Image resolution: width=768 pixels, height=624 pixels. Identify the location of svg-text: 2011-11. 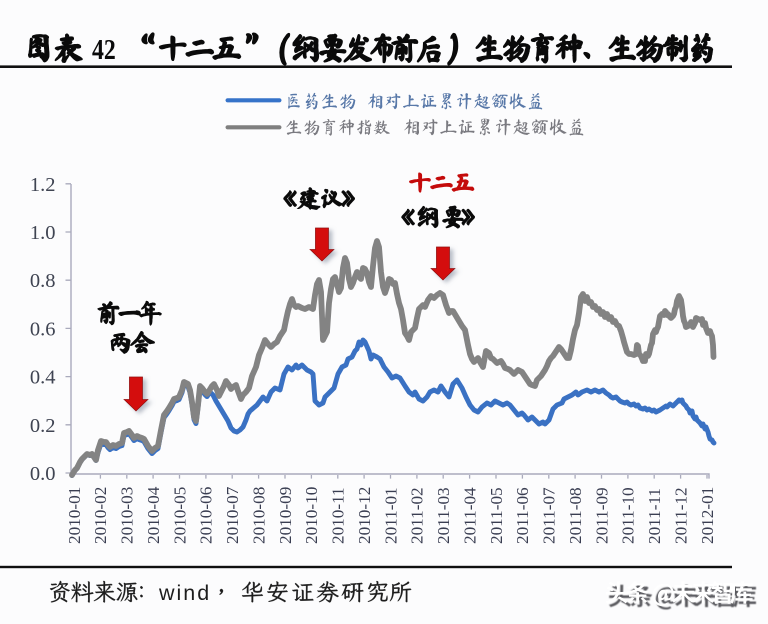
(654, 516).